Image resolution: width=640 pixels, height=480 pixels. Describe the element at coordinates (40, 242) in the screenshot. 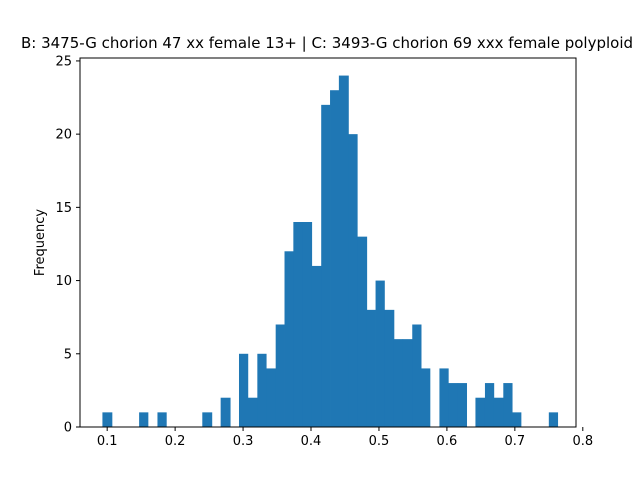

I see `y-axis-label: Frequency` at that location.